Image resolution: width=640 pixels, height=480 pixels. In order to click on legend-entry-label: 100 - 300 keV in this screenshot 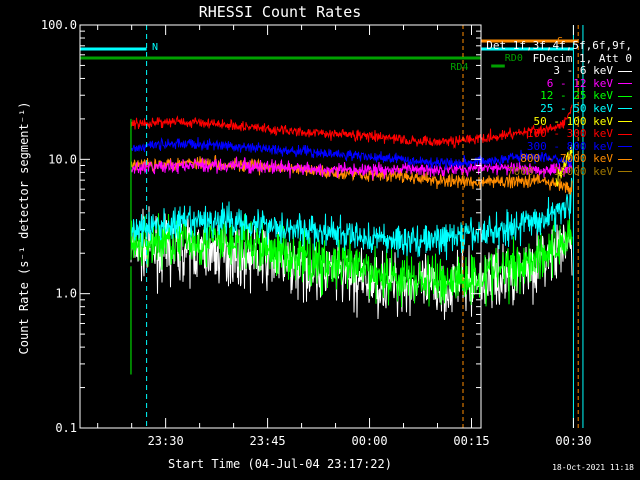, I will do `click(569, 134)`.